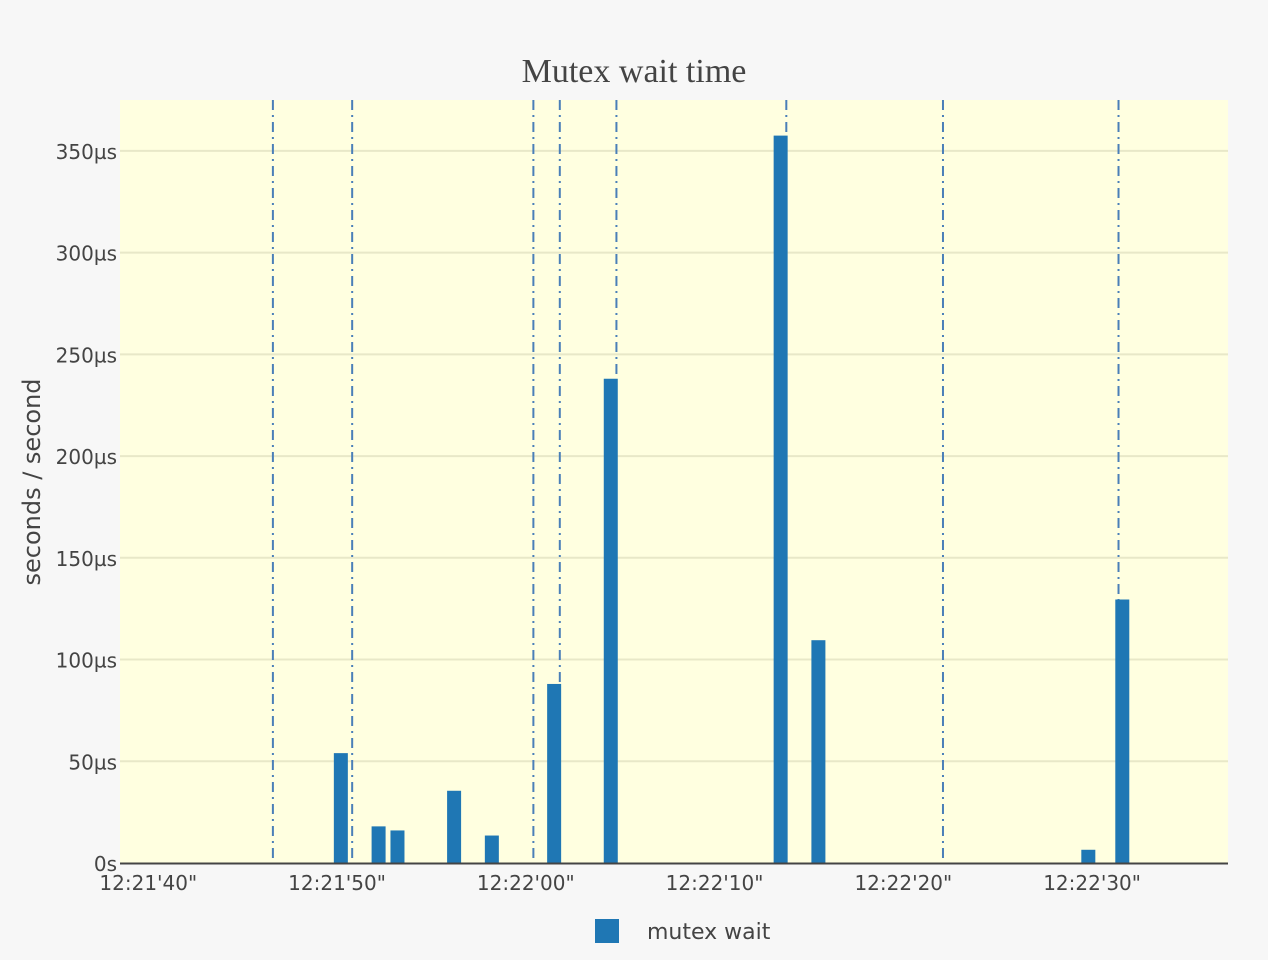 The image size is (1268, 960). I want to click on legend-swatch, so click(607, 931).